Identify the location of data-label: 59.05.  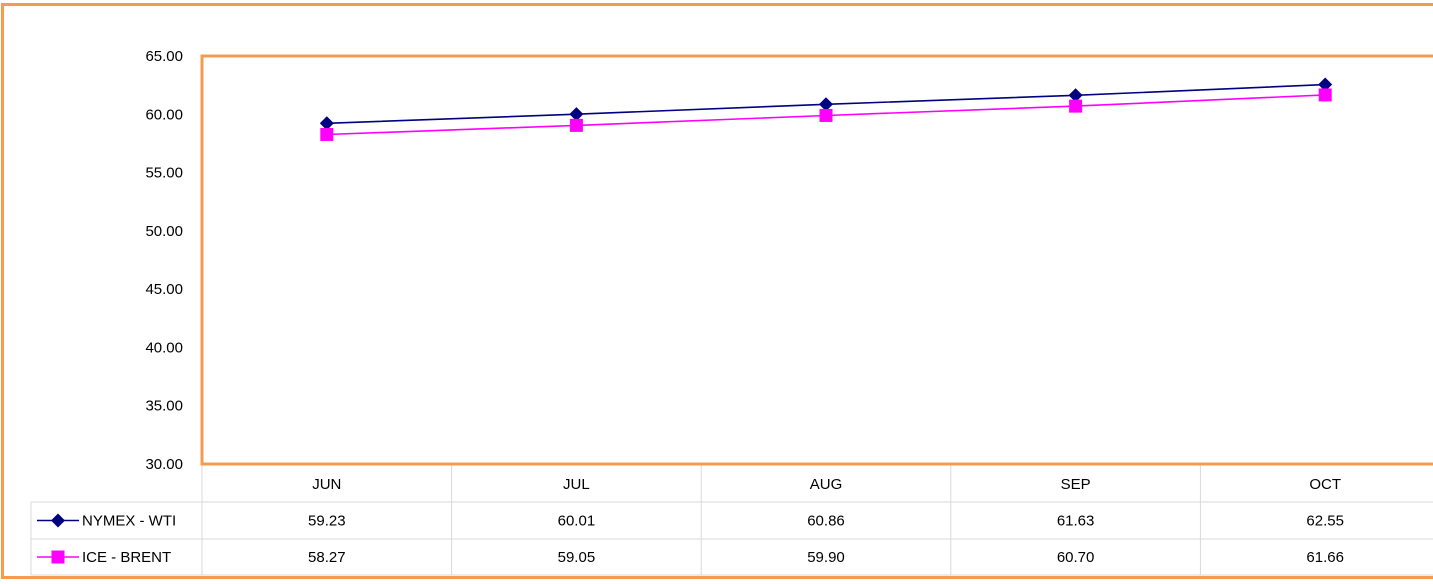
(577, 557).